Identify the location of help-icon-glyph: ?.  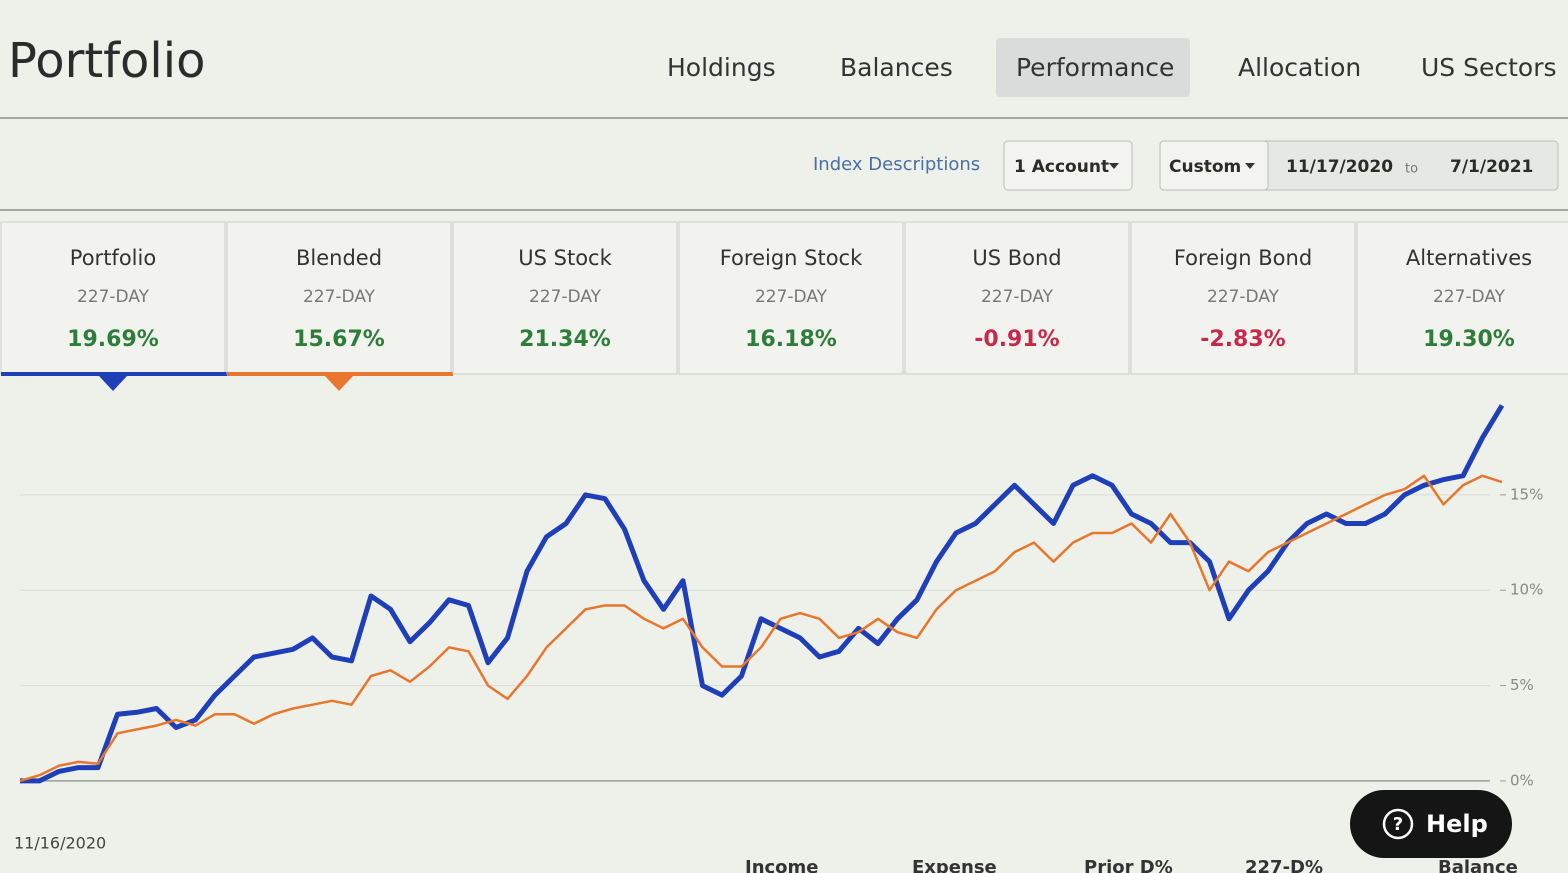
(1398, 824).